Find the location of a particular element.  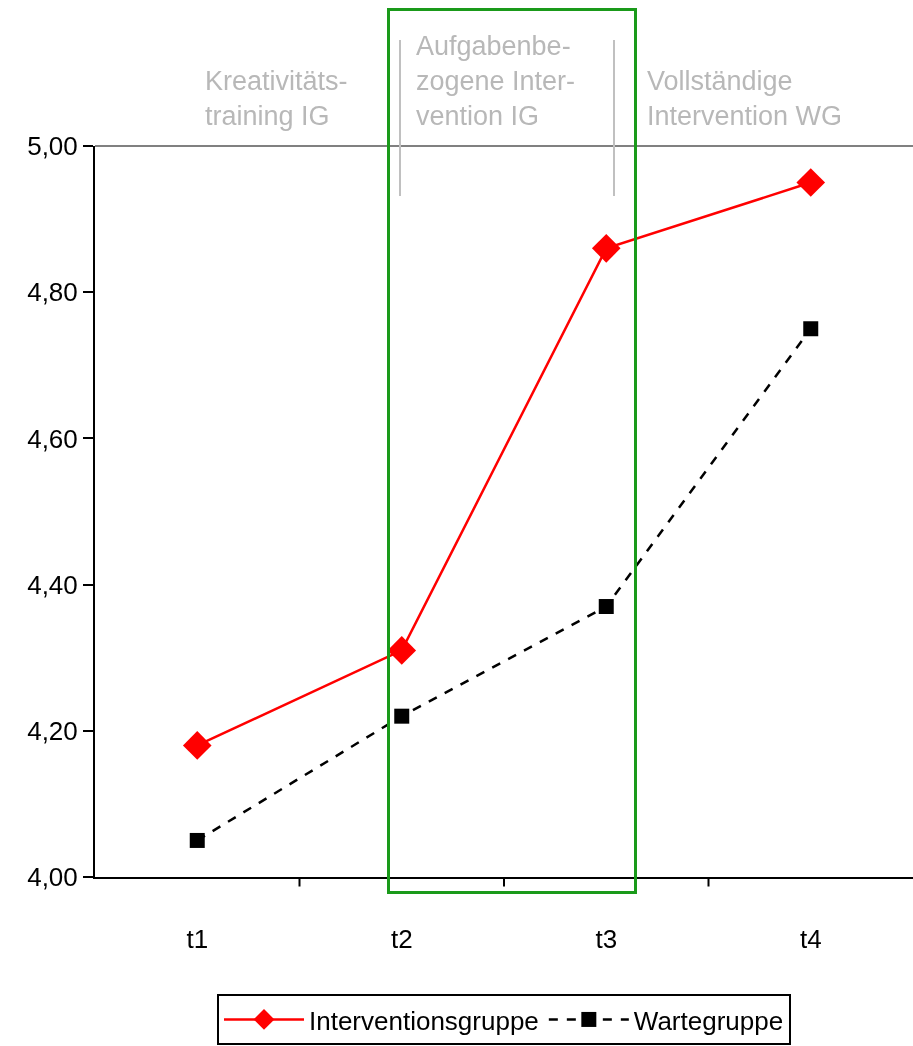

y-tick-label: 4,40 is located at coordinates (52, 584).